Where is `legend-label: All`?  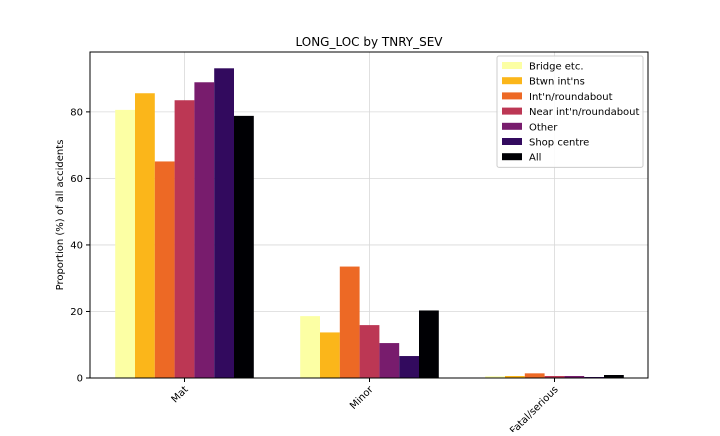 legend-label: All is located at coordinates (535, 158).